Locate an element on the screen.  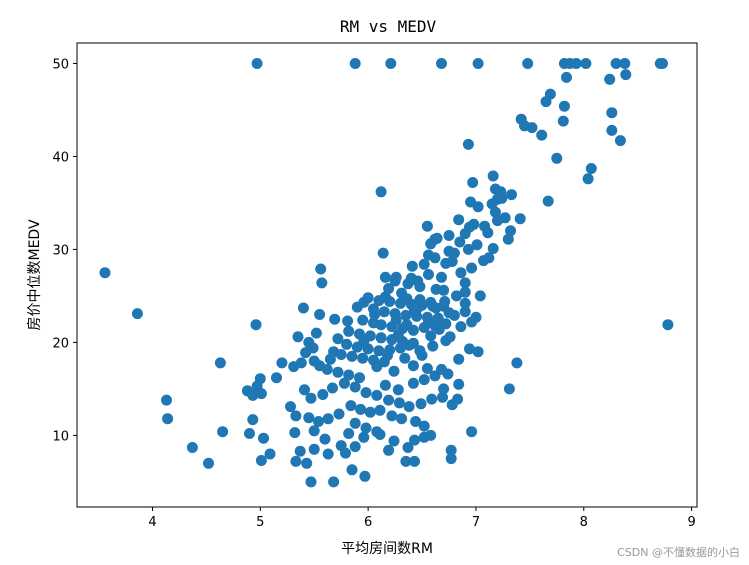
y-tick-label: 40 is located at coordinates (60, 157).